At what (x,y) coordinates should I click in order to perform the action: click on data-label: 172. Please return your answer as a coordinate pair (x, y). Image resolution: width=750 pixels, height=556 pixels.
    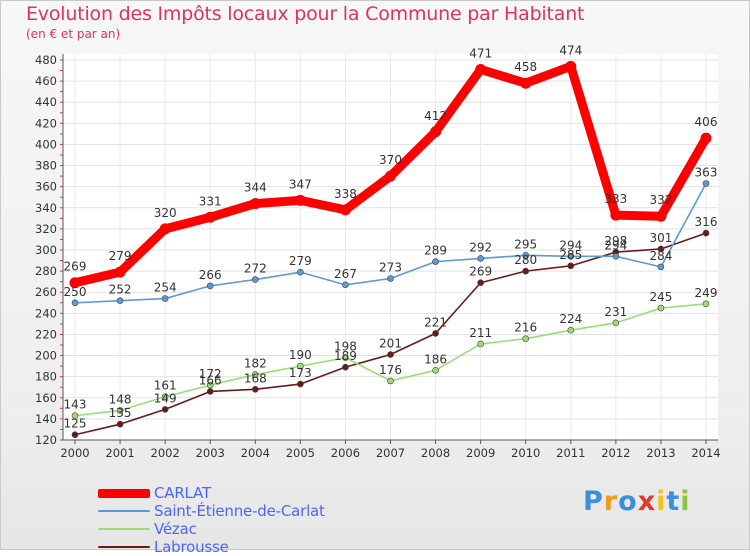
    Looking at the image, I should click on (210, 374).